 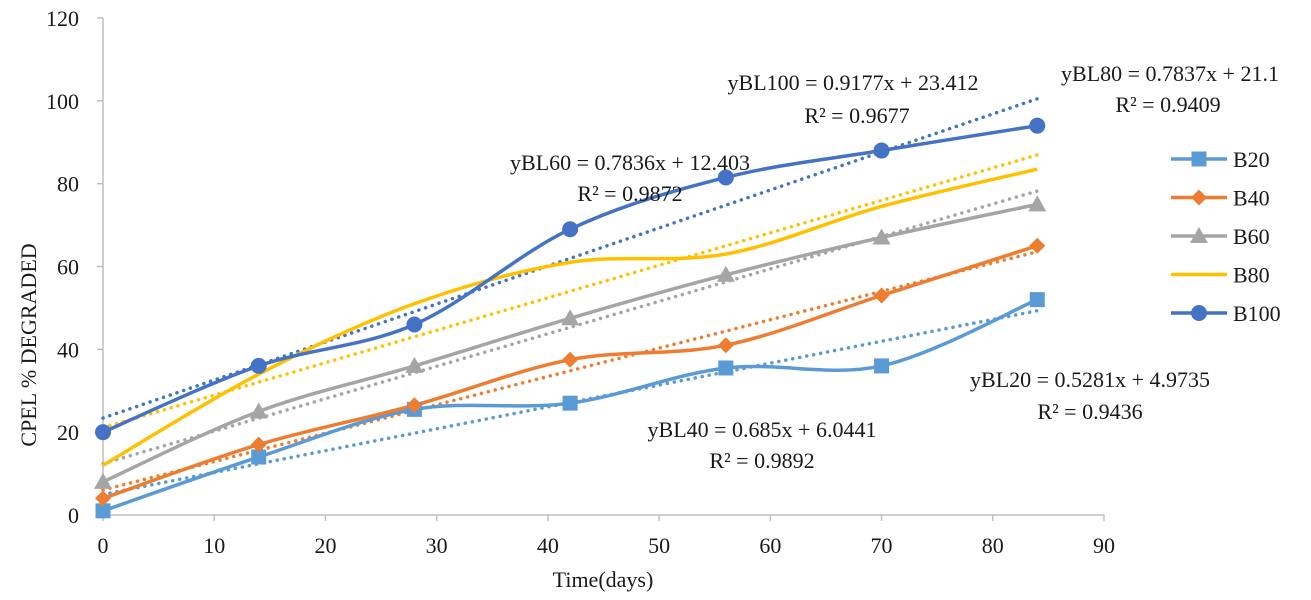 What do you see at coordinates (856, 115) in the screenshot?
I see `r-squared-b100: R² = 0.9677` at bounding box center [856, 115].